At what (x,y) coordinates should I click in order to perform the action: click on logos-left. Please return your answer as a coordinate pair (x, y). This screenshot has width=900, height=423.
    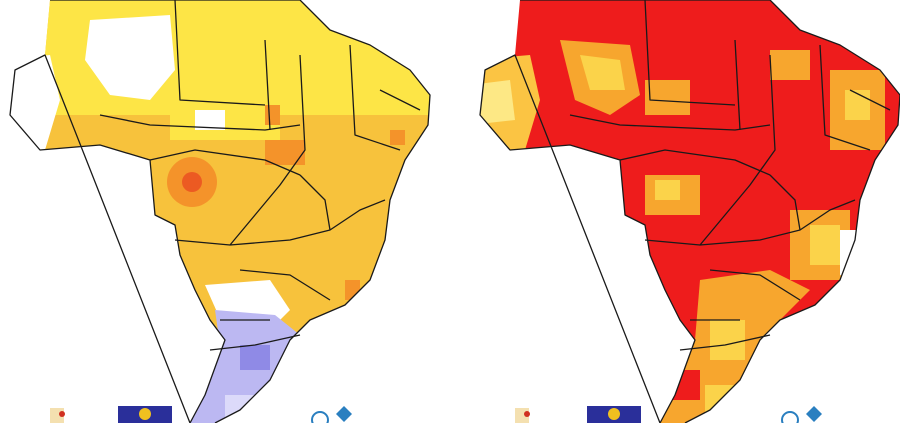
    Looking at the image, I should click on (201, 414).